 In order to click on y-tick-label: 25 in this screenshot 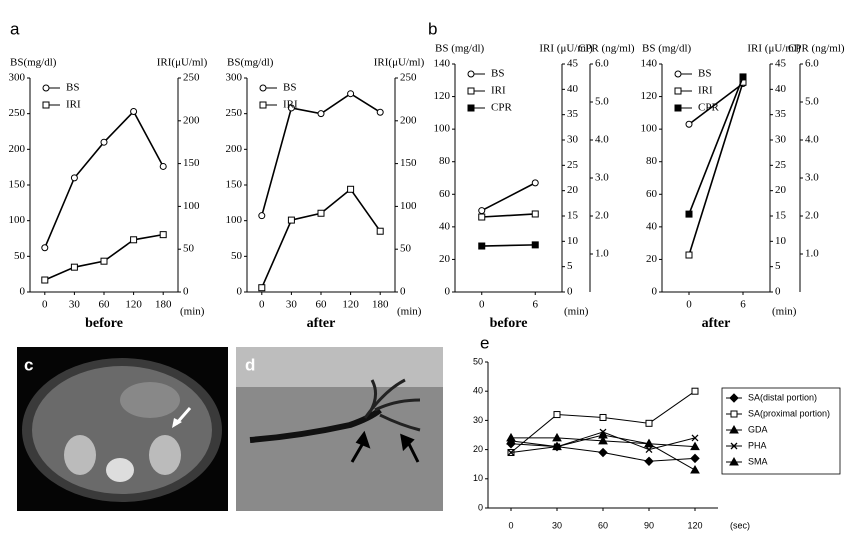, I will do `click(781, 165)`.